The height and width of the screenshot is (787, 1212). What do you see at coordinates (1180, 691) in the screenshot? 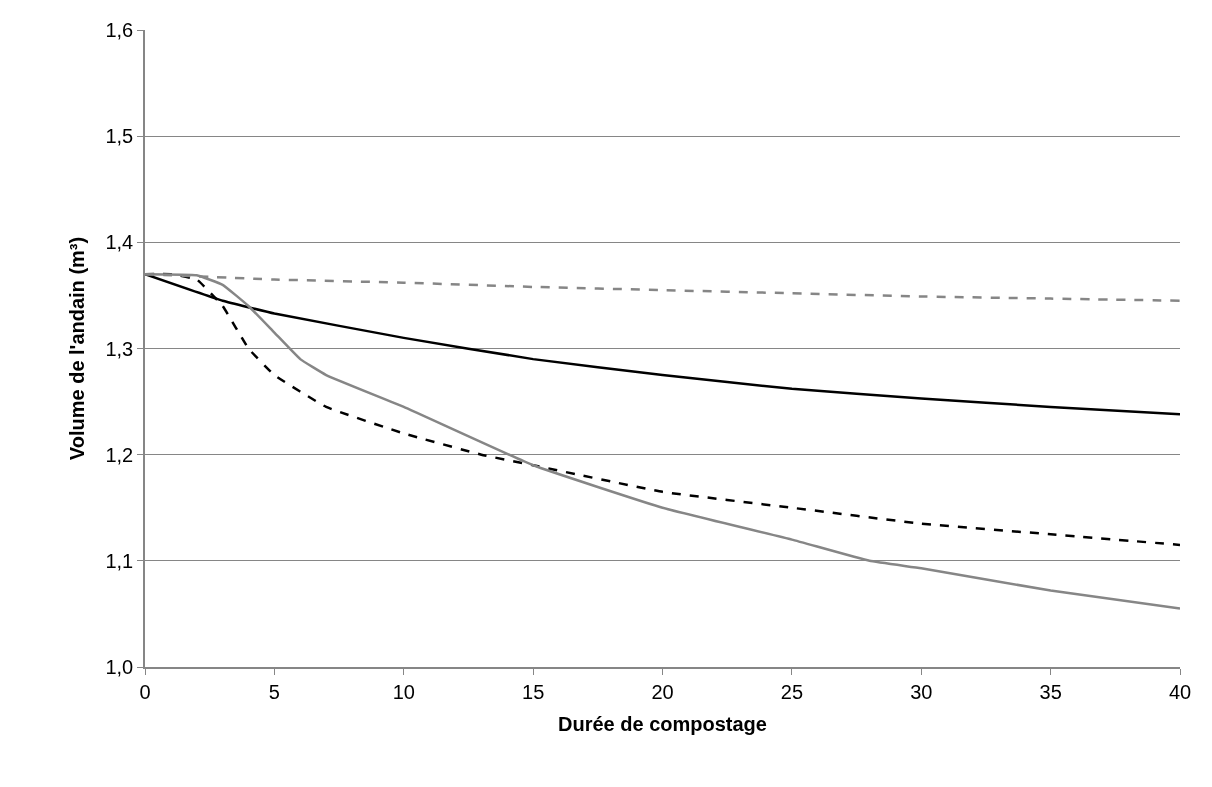
I see `x-tick-label: 40` at bounding box center [1180, 691].